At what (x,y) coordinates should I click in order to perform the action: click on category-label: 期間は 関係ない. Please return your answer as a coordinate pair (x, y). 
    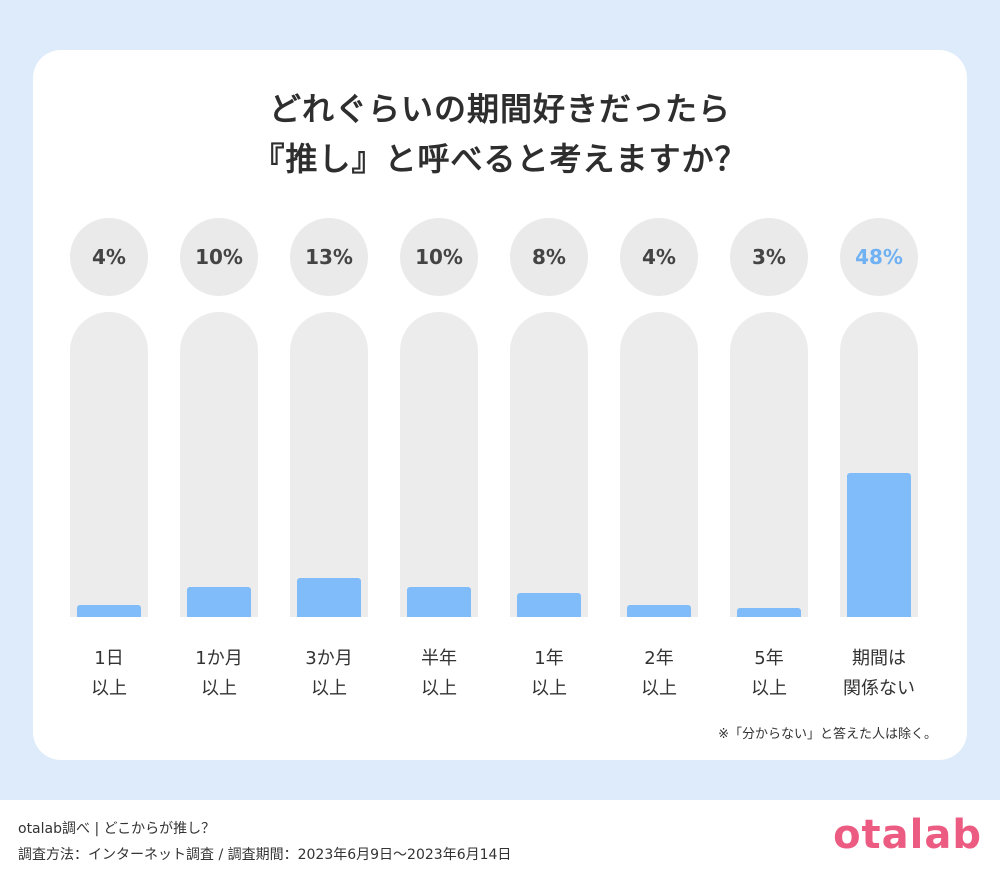
    Looking at the image, I should click on (879, 674).